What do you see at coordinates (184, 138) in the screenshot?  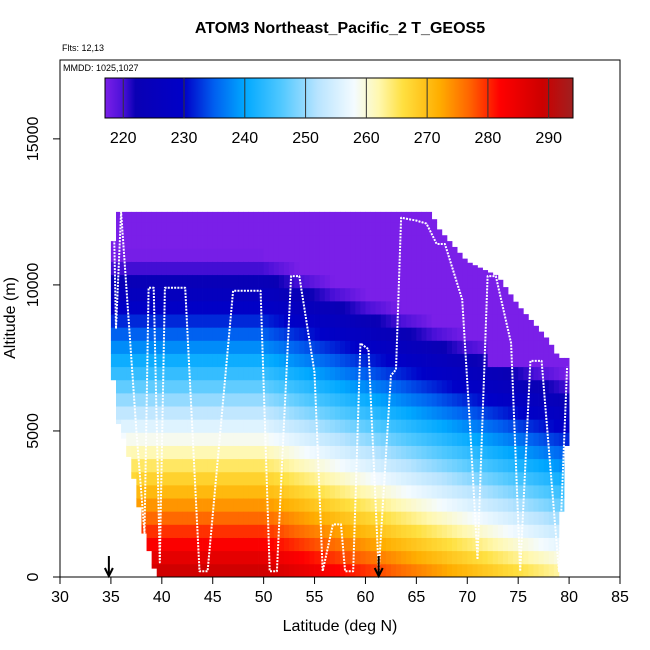 I see `colorbar-tick-label: 230` at bounding box center [184, 138].